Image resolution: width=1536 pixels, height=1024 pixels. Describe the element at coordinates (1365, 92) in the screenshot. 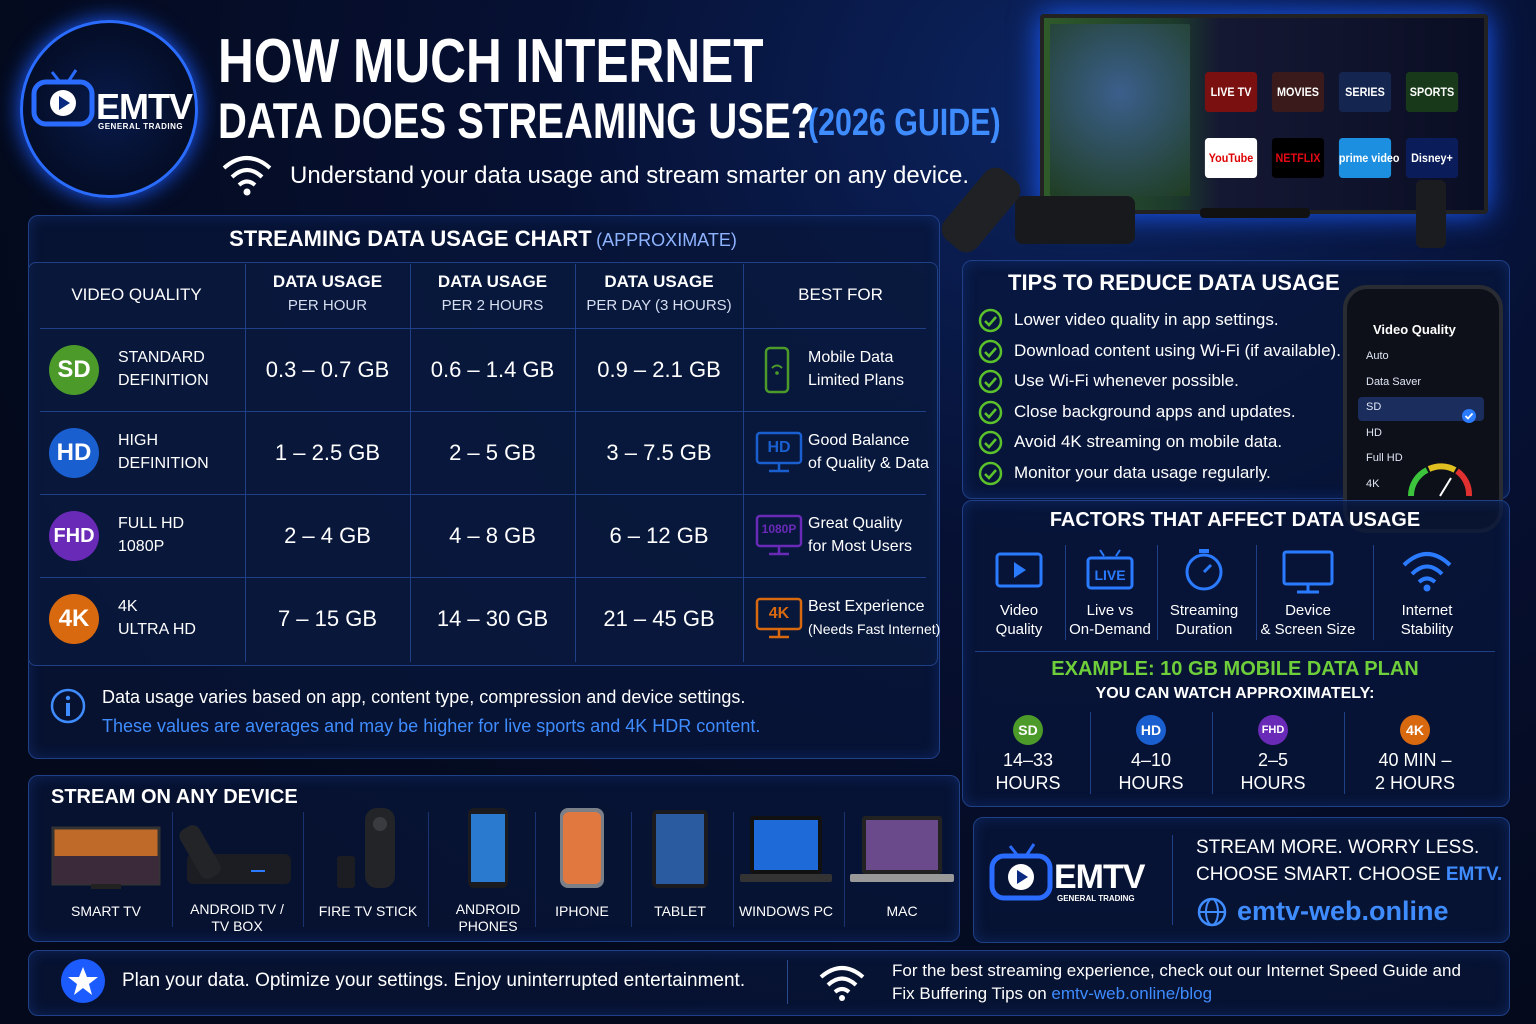

I see `tv-menu-tile: SERIES` at that location.